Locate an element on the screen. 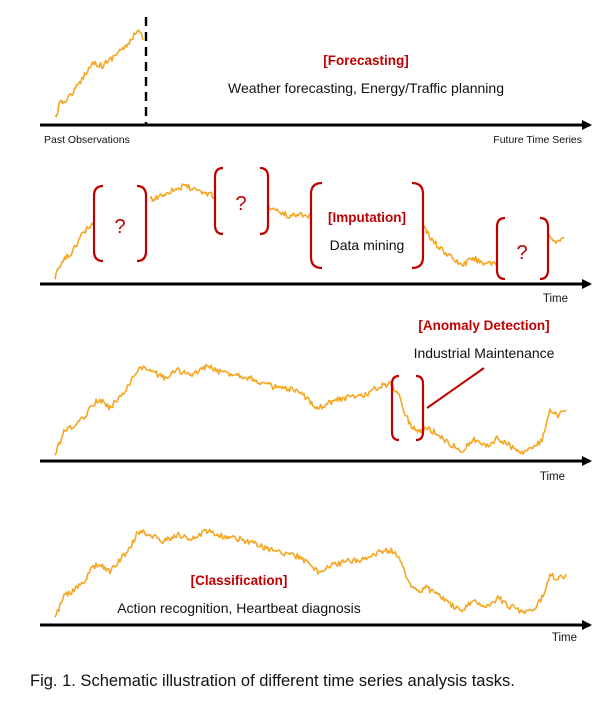  classification-title: [Classification] is located at coordinates (239, 580).